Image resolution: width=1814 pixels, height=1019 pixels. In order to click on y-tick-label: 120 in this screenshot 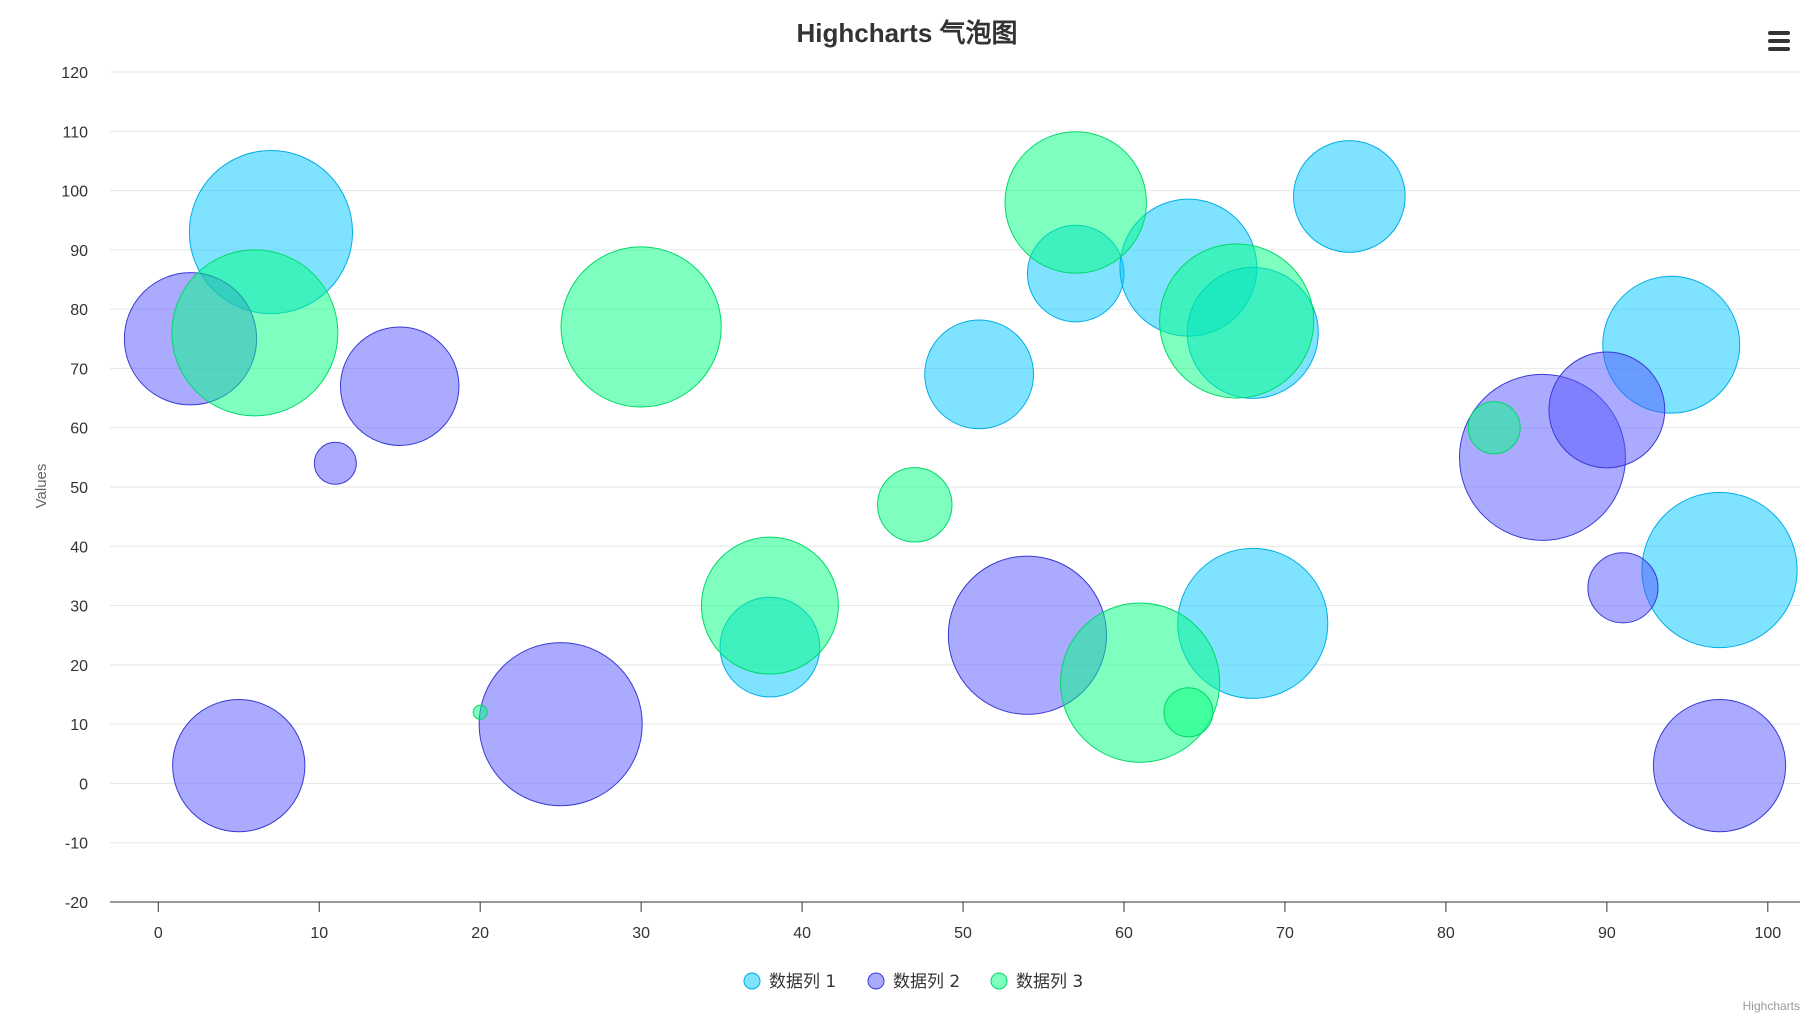, I will do `click(74, 73)`.